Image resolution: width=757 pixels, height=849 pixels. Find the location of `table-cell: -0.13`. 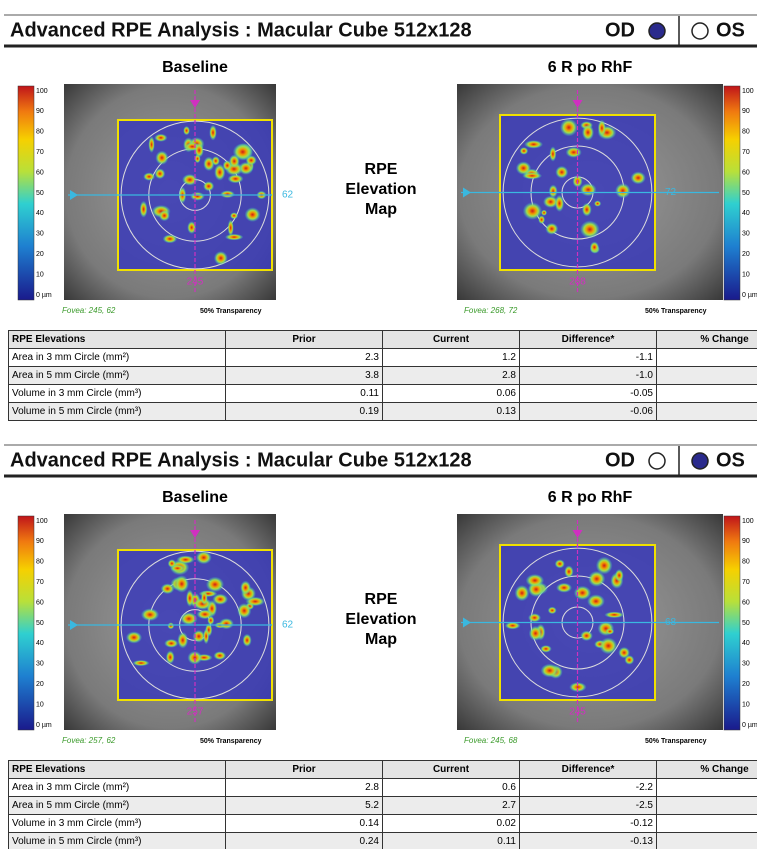

table-cell: -0.13 is located at coordinates (588, 840).